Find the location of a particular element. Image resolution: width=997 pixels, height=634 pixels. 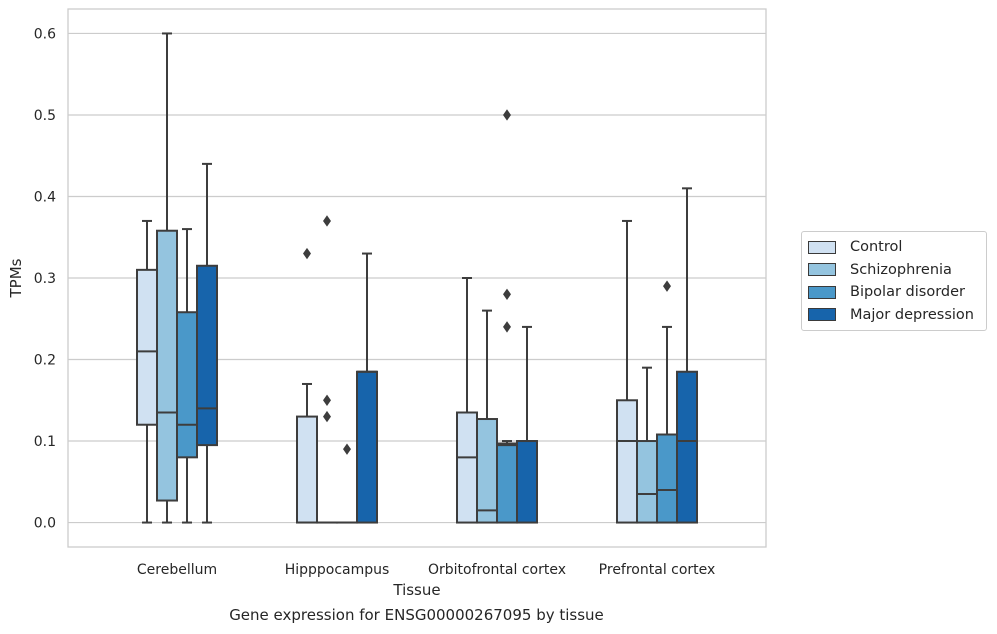

legend-label: Bipolar disorder is located at coordinates (907, 292).